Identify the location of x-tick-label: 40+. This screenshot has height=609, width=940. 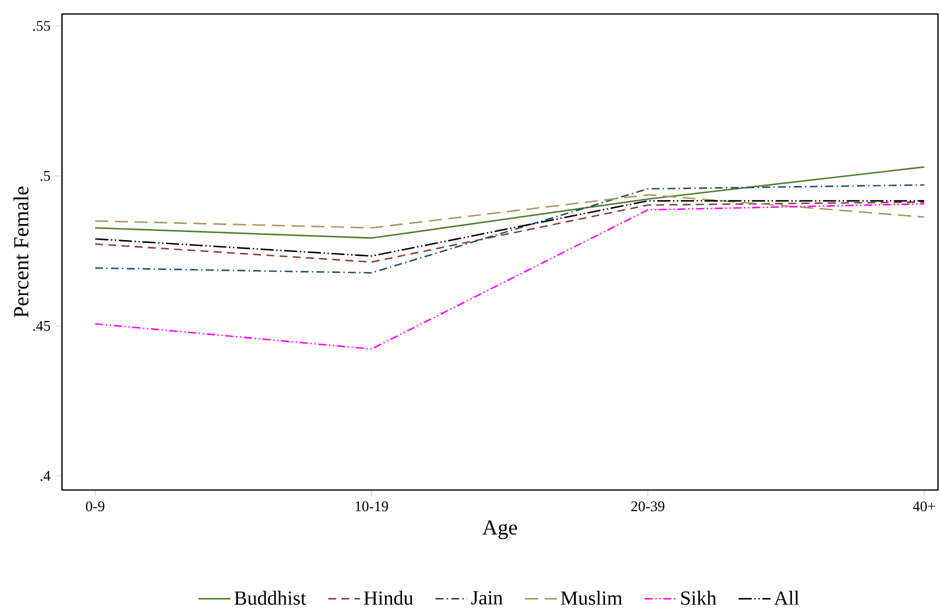
(924, 506).